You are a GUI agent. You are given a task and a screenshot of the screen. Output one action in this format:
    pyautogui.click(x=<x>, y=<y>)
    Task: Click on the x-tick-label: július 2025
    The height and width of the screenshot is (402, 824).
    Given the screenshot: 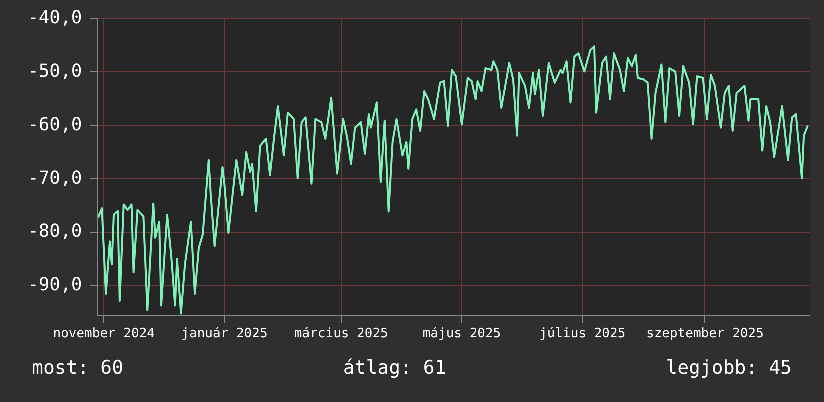 What is the action you would take?
    pyautogui.click(x=583, y=334)
    